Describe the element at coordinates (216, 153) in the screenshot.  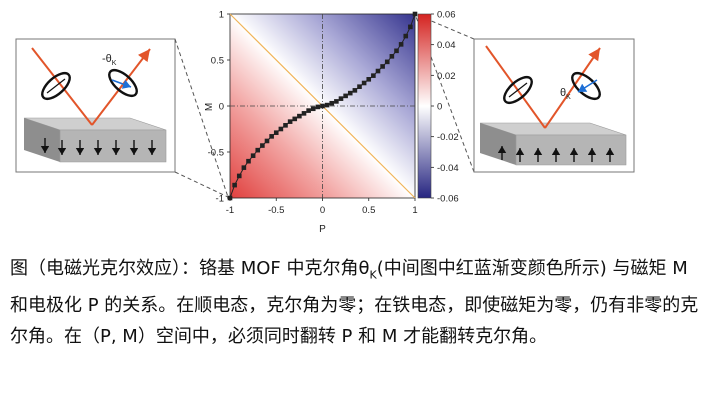
I see `y-tick-label: -0.5` at that location.